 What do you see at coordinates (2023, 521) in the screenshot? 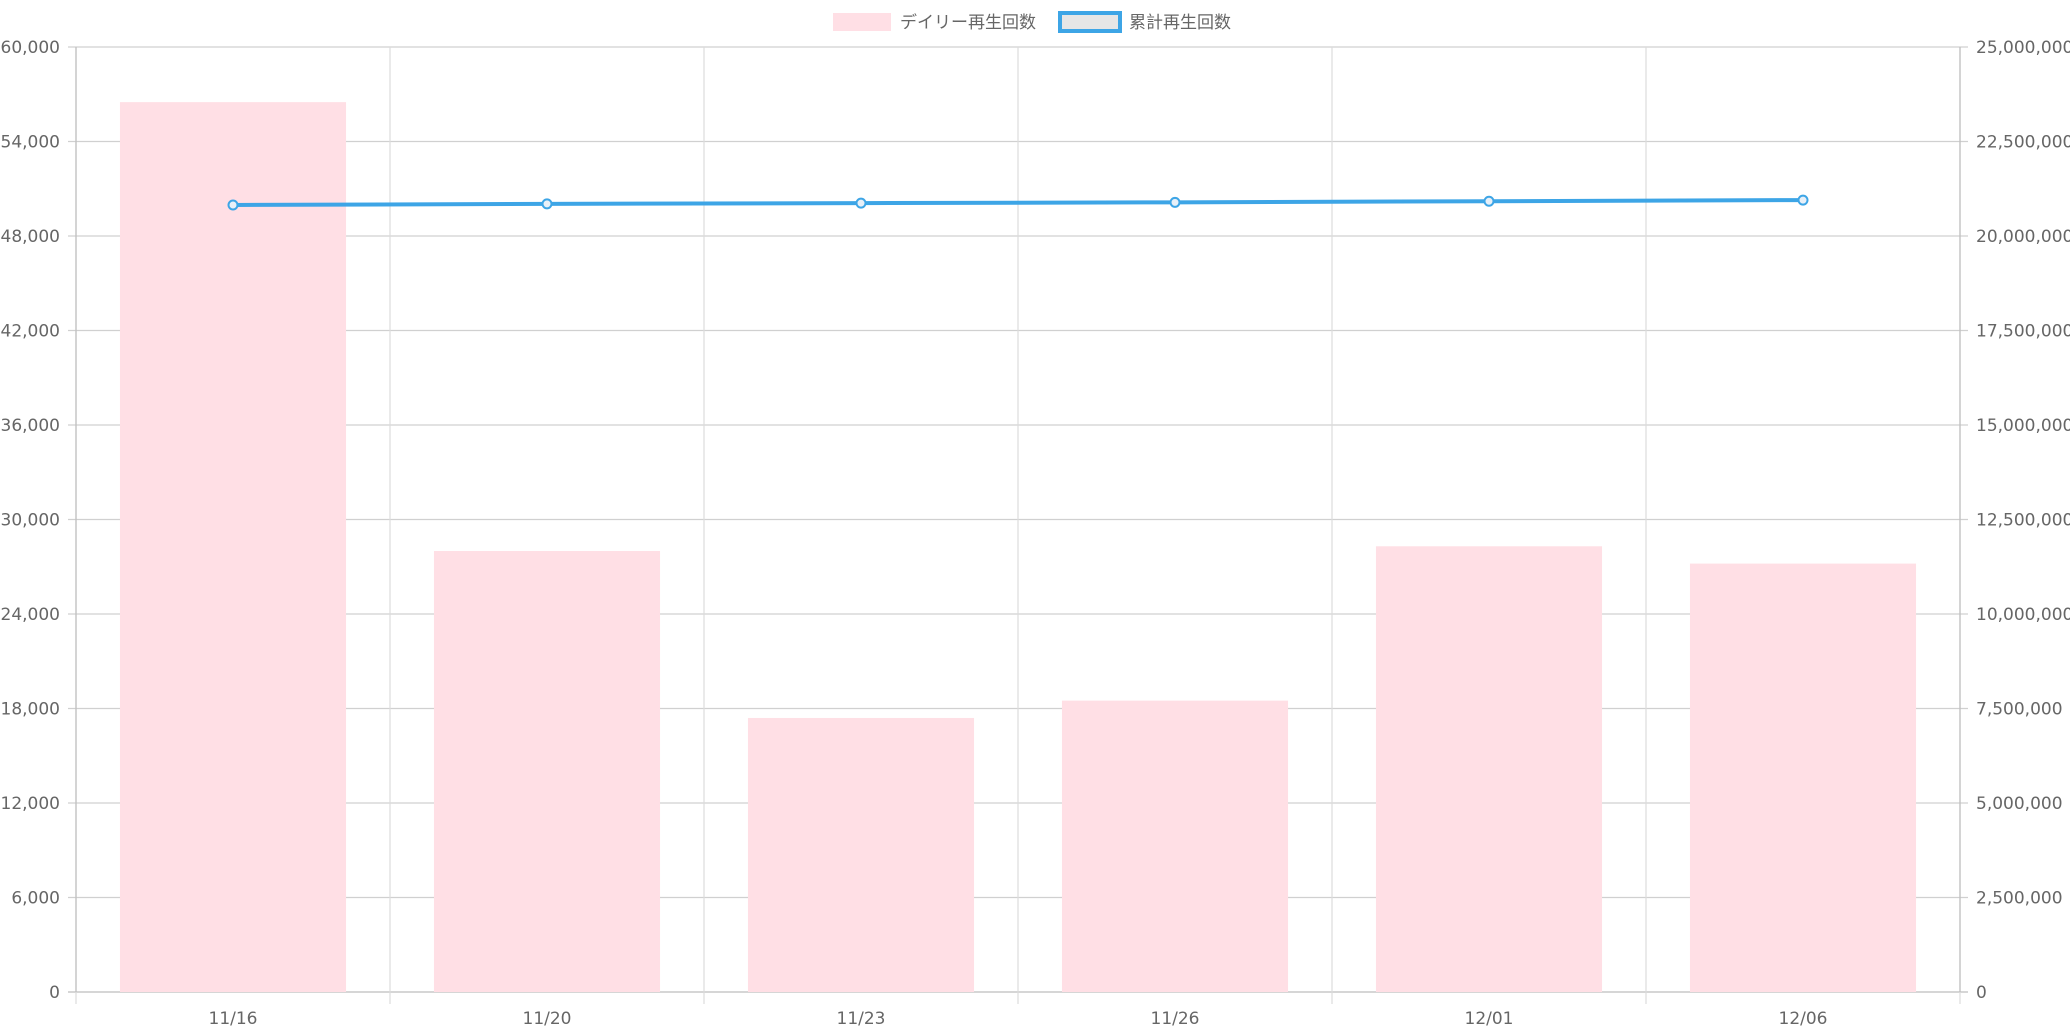
I see `y-right-tick-label: 12,500,000` at bounding box center [2023, 521].